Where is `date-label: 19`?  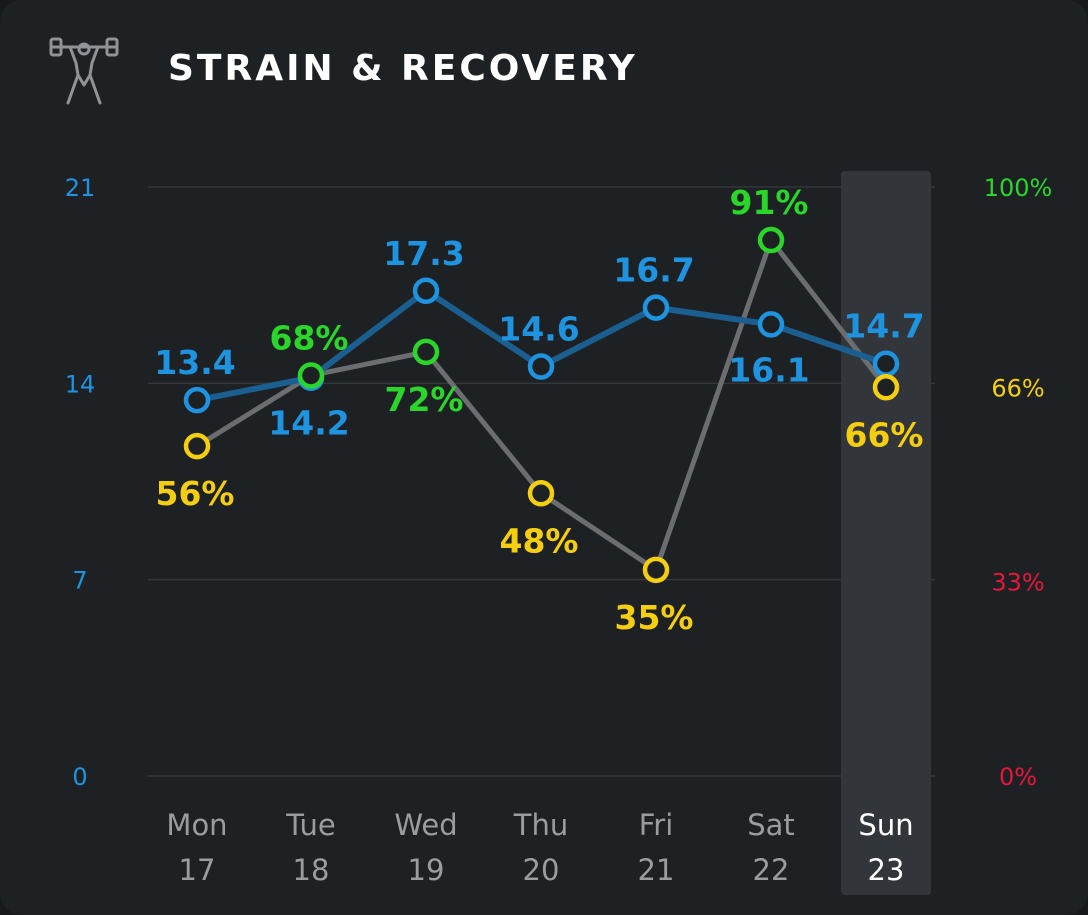 date-label: 19 is located at coordinates (426, 870).